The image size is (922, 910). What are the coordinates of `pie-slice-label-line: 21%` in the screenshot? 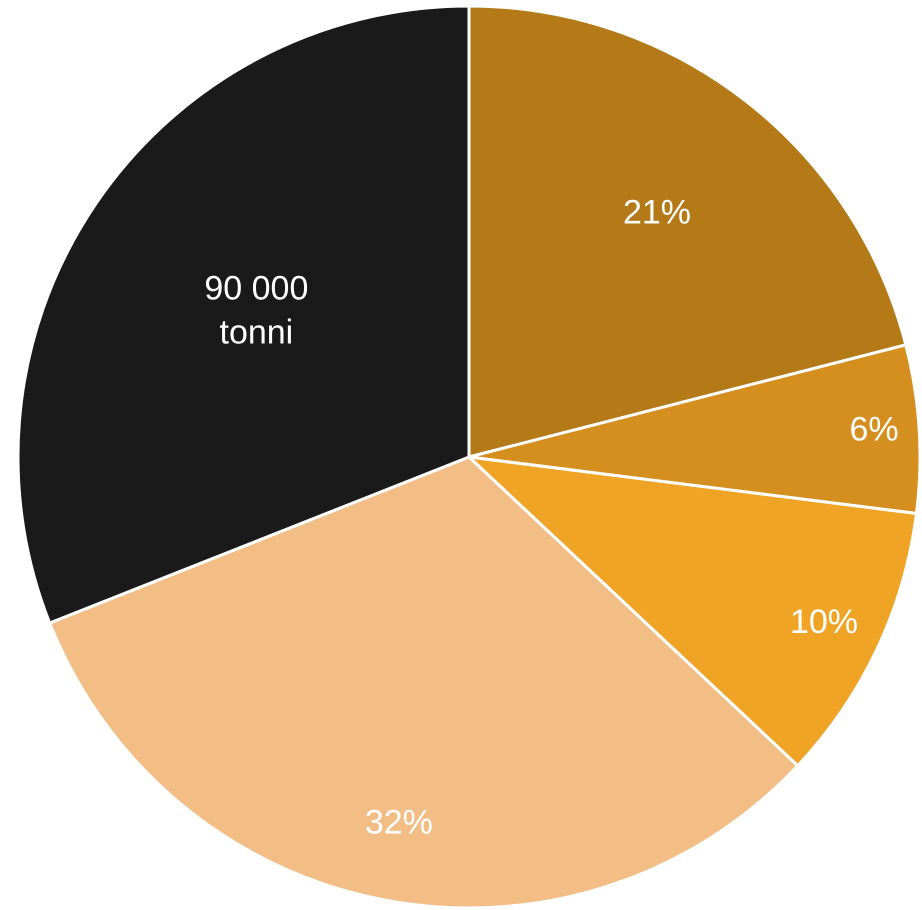 It's located at (657, 213).